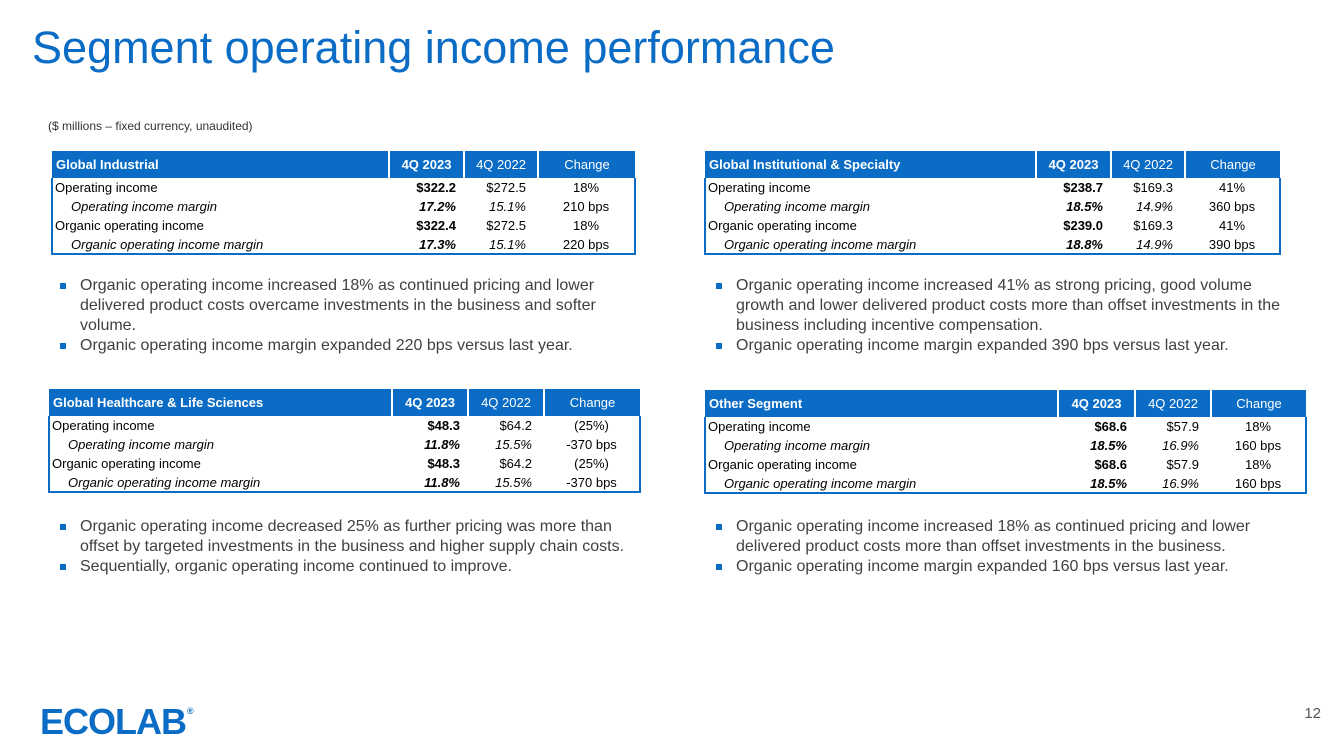 Image resolution: width=1333 pixels, height=749 pixels. I want to click on change-value: 360 bps, so click(1232, 206).